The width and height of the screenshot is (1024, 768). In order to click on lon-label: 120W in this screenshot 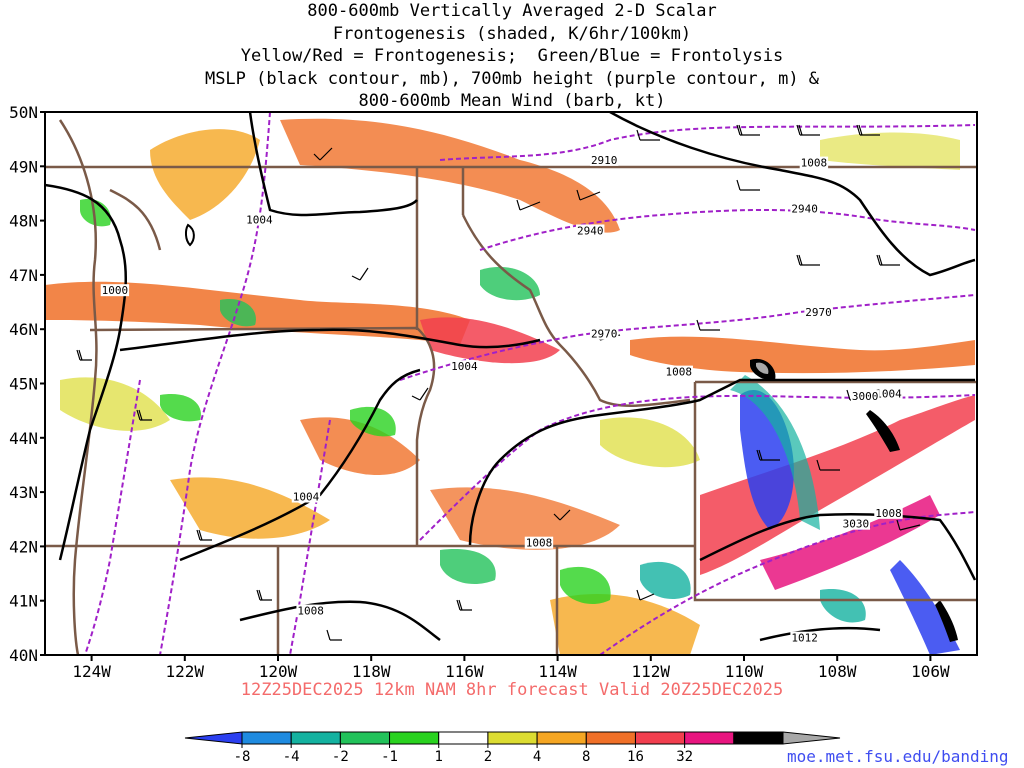, I will do `click(278, 671)`.